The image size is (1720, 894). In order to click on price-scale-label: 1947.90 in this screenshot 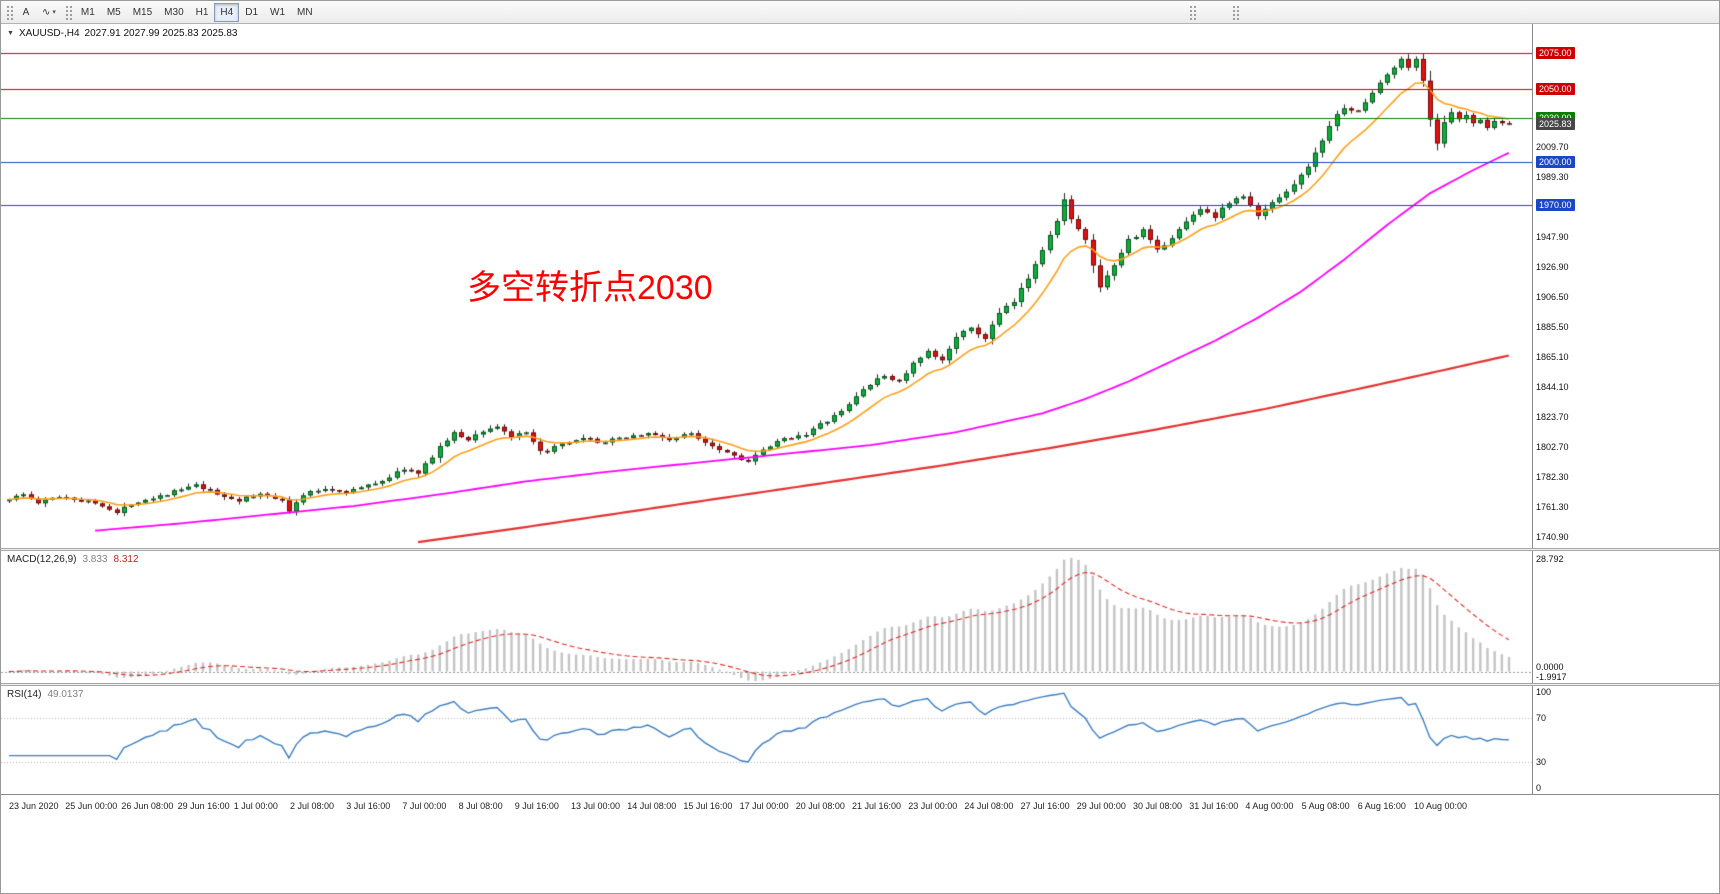, I will do `click(1552, 236)`.